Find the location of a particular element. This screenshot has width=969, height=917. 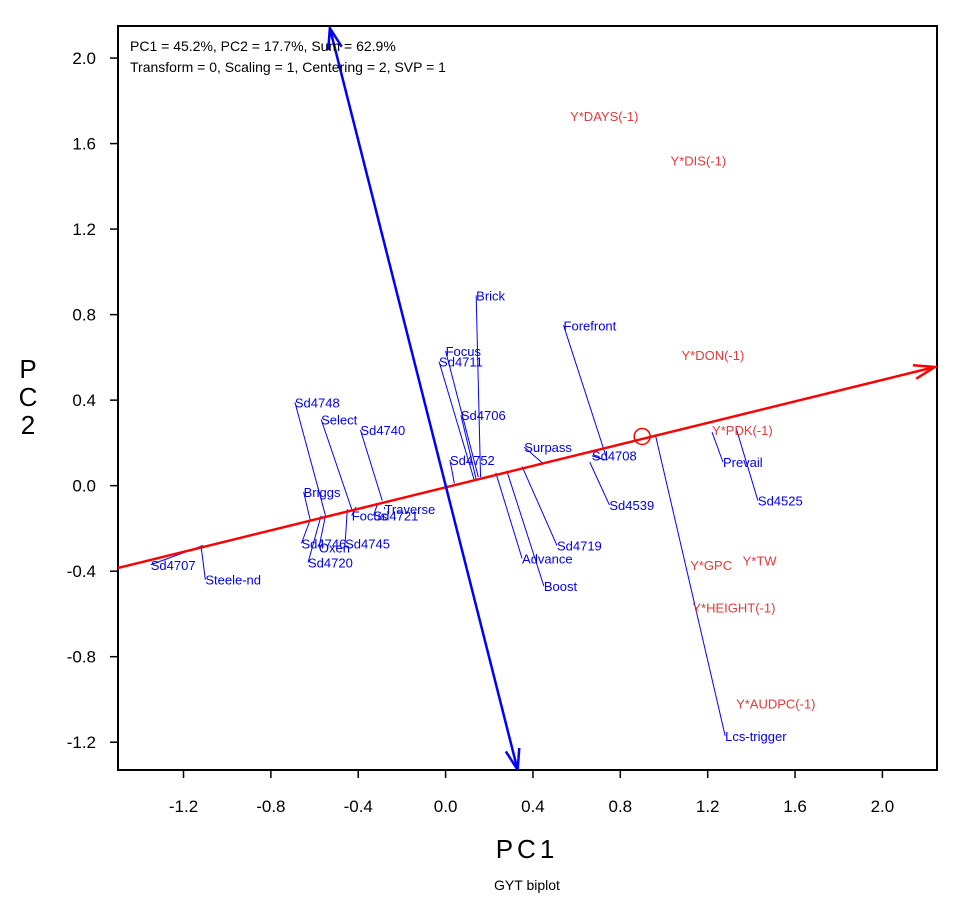

genotype-label: Sd4745 is located at coordinates (367, 543).